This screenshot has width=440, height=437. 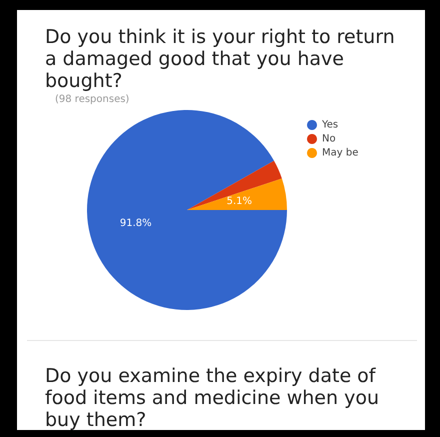 I want to click on data-label: 91.8%, so click(x=136, y=224).